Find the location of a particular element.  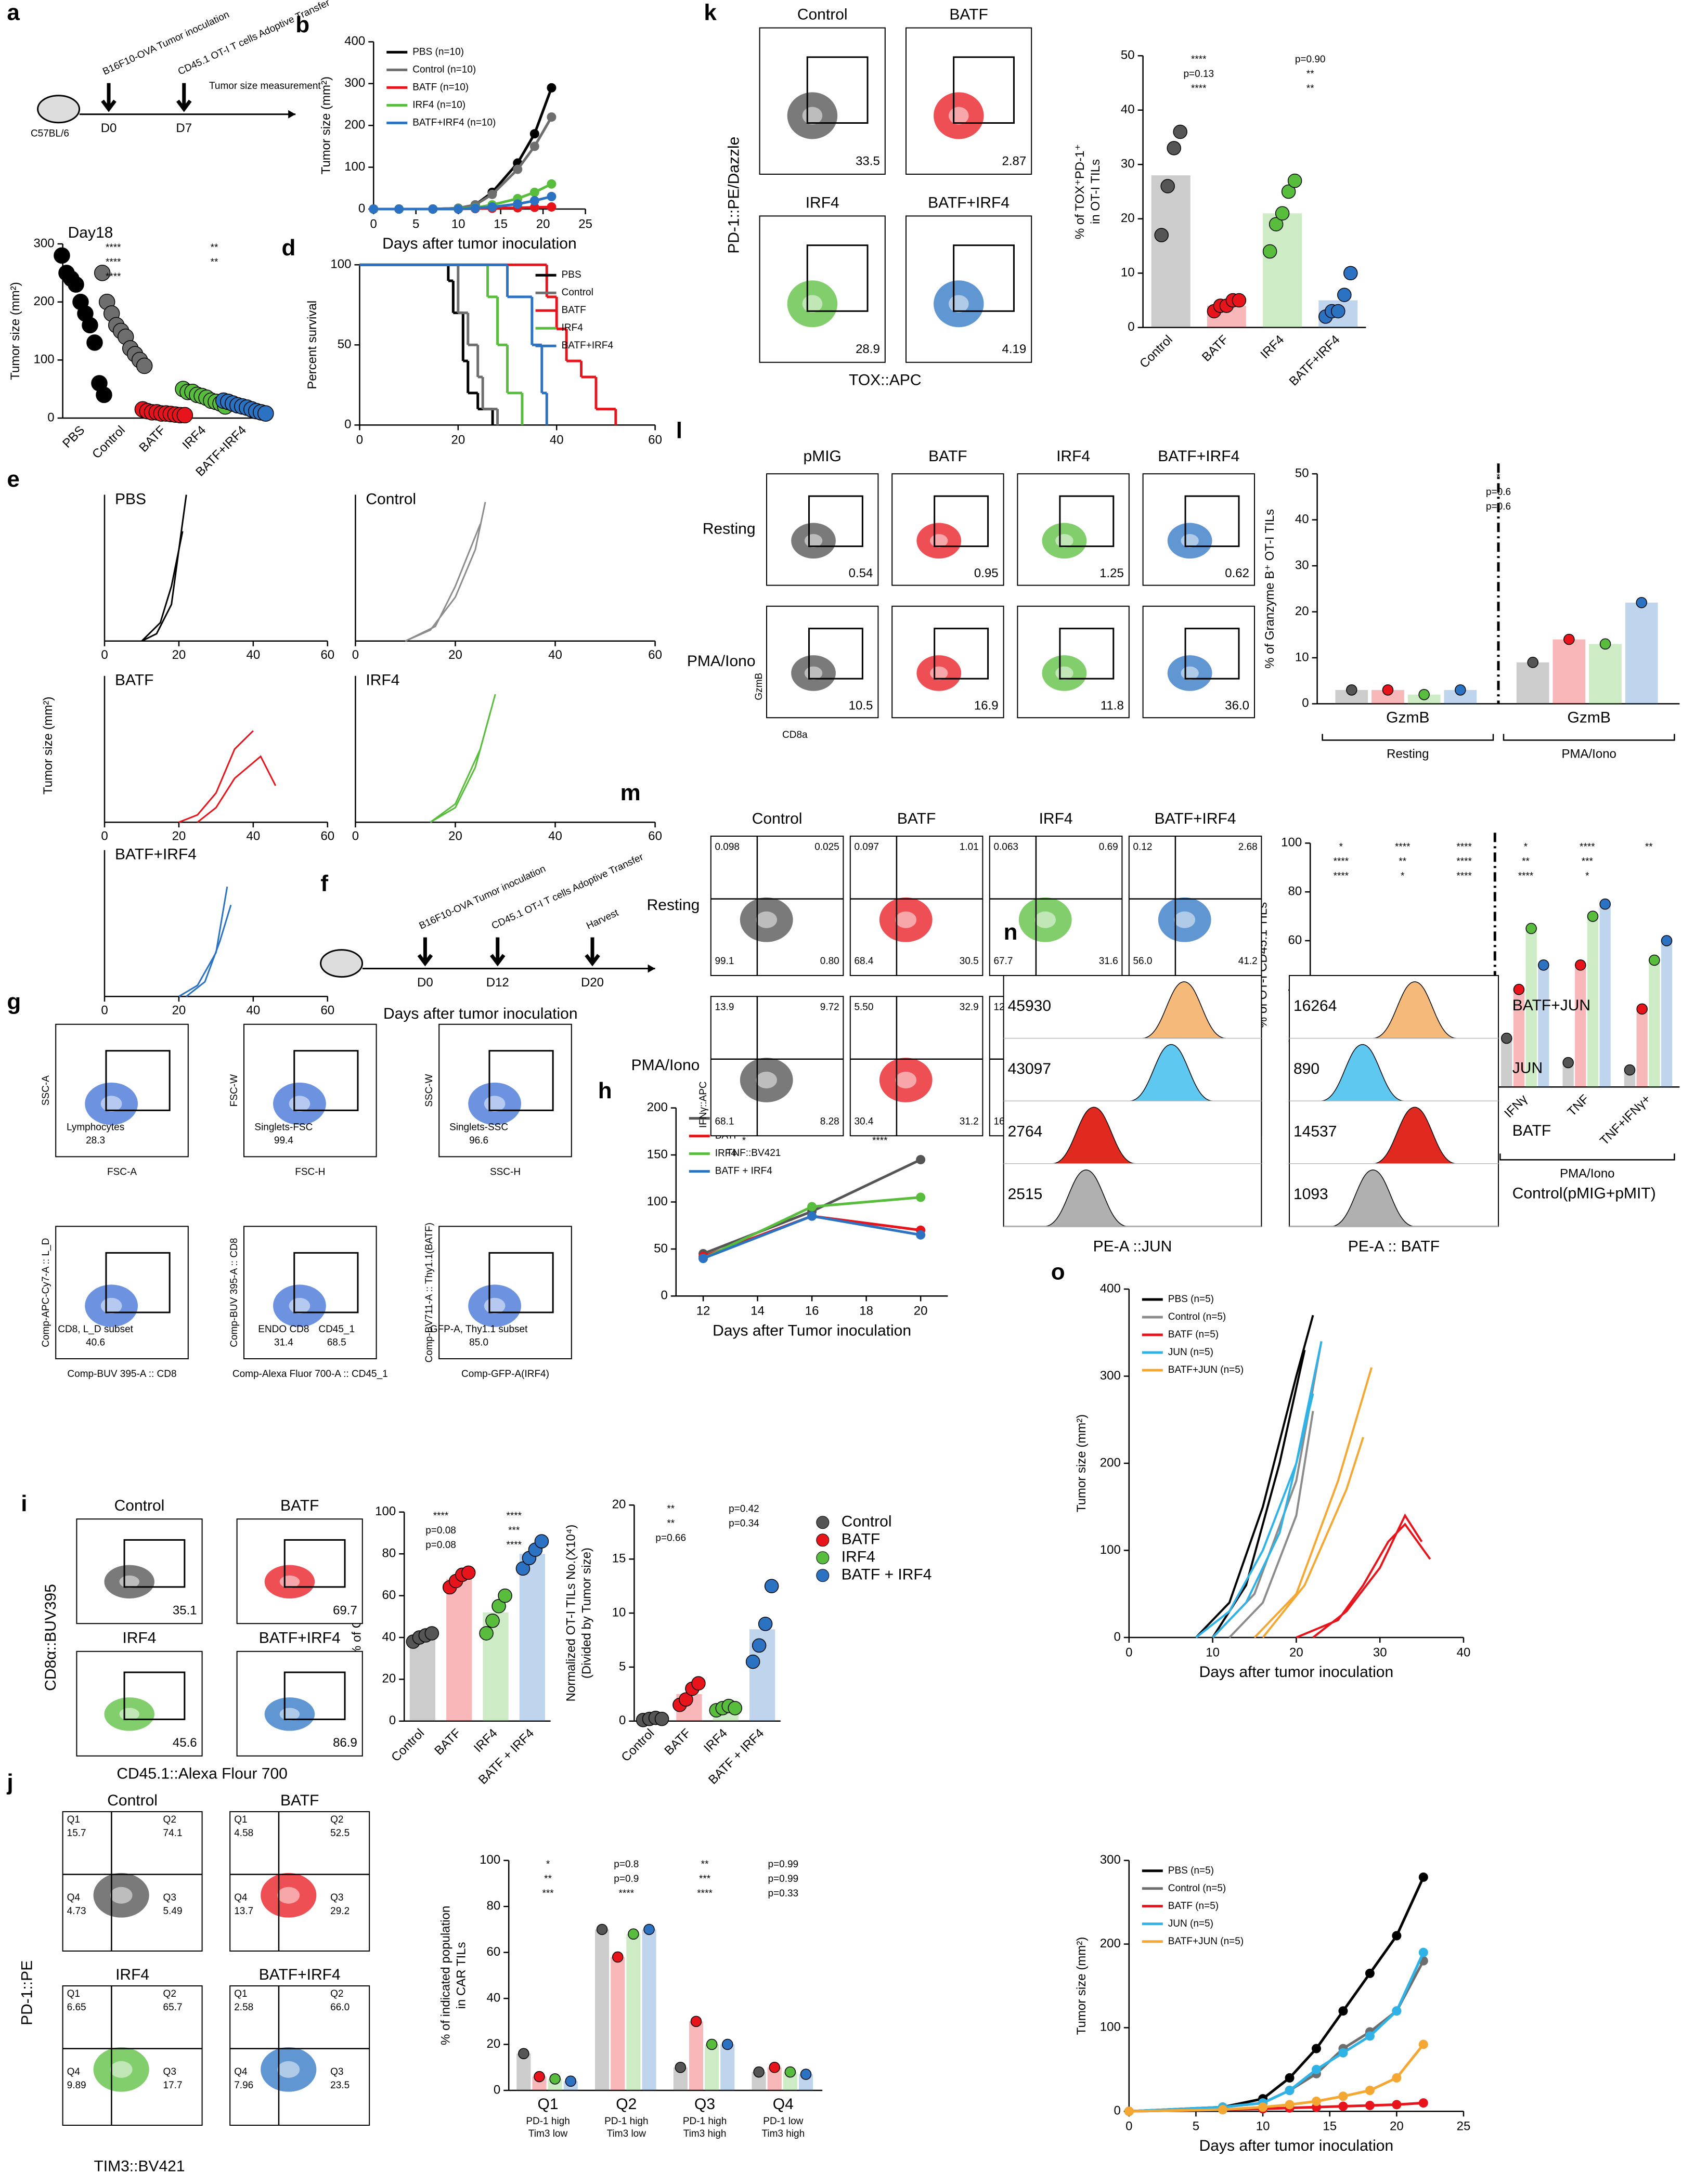

y-tick-label: 0 is located at coordinates (361, 208).